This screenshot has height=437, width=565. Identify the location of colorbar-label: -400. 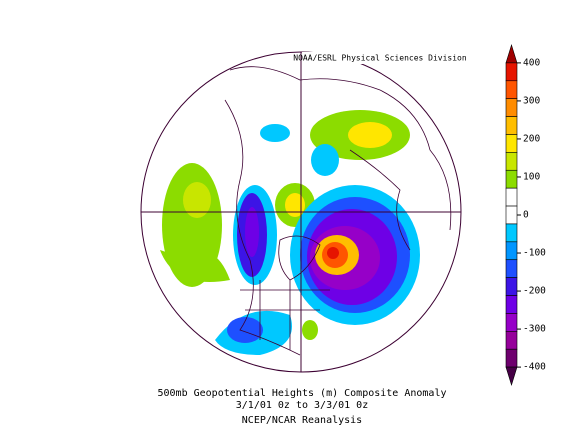
(534, 367).